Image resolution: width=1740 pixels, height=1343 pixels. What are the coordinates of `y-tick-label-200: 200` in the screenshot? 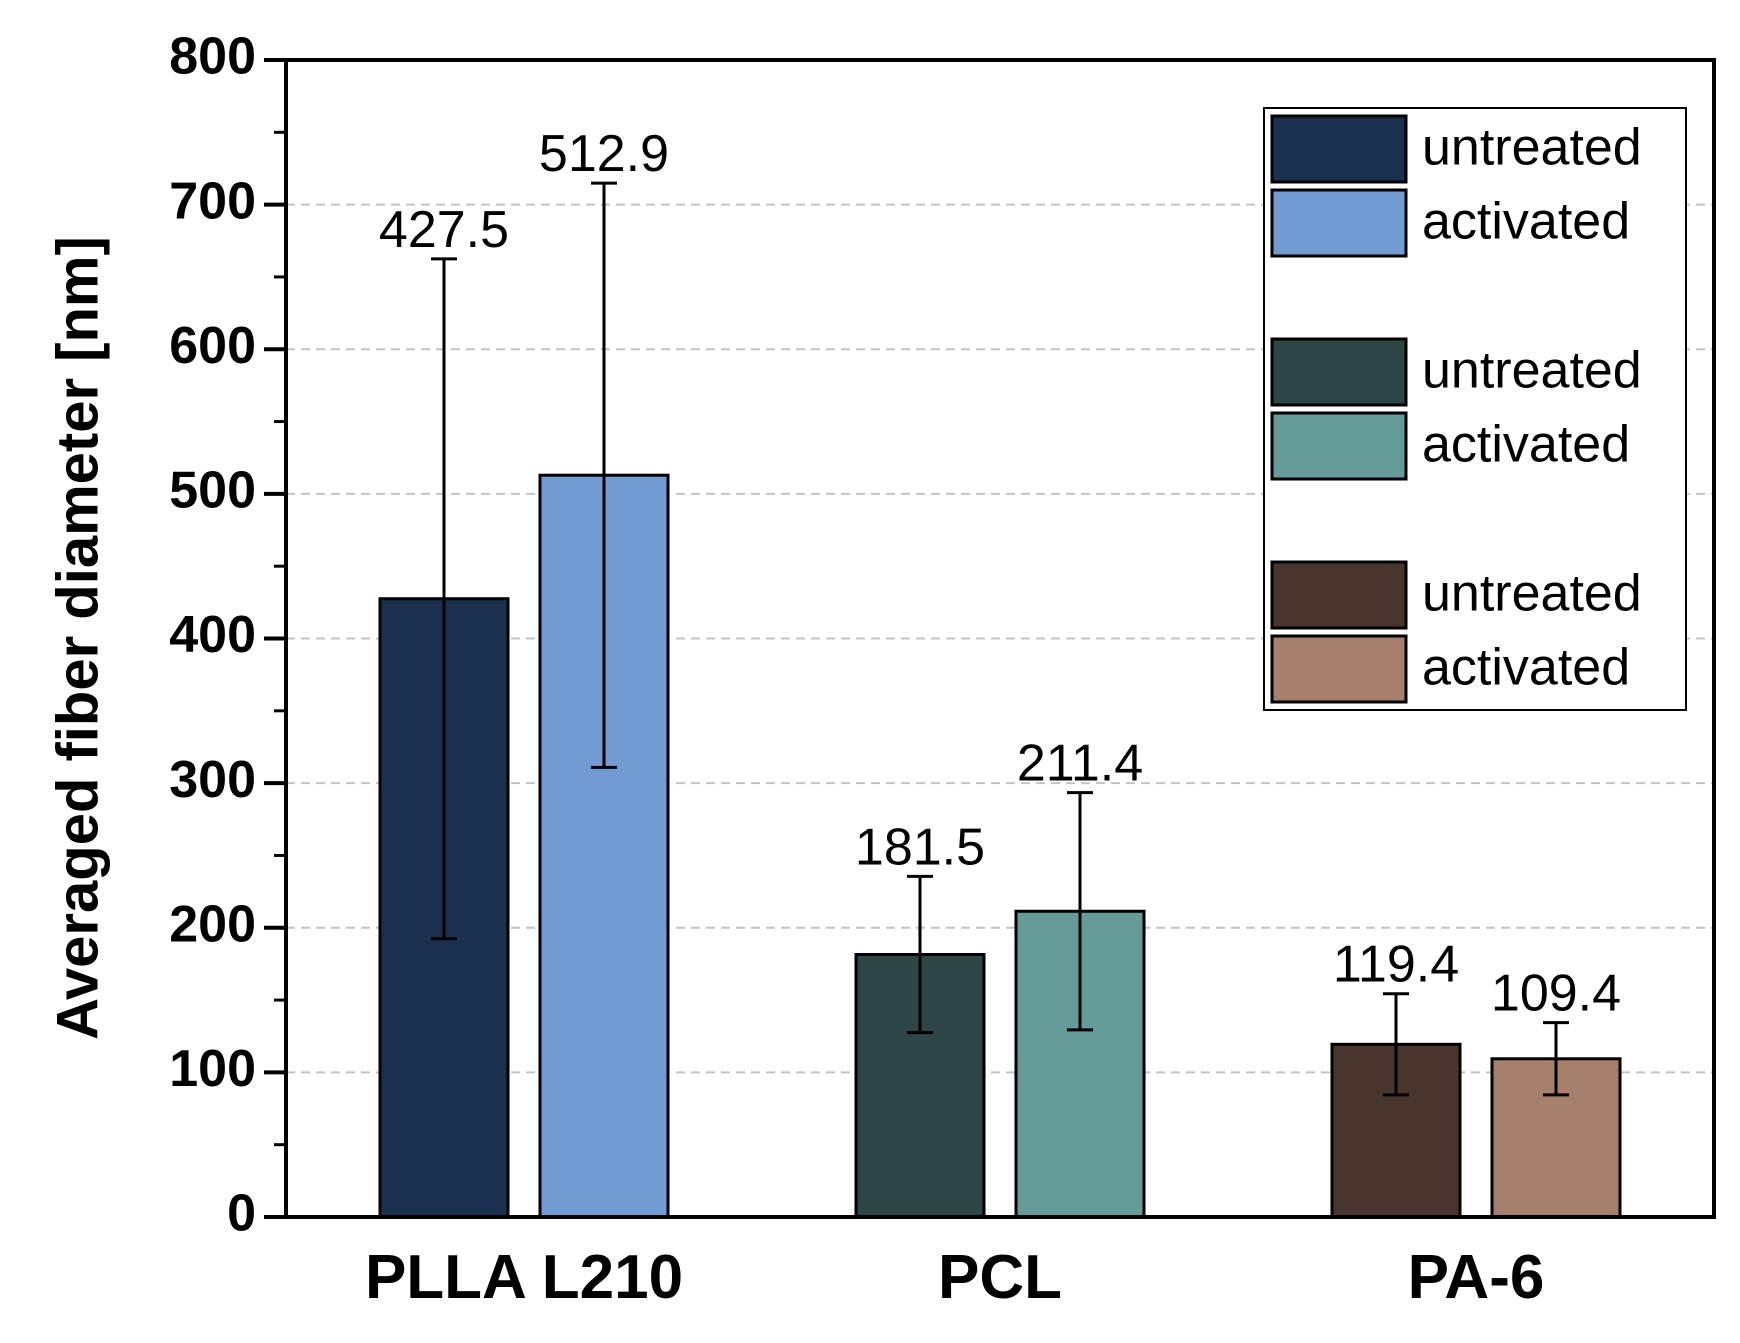 It's located at (212, 924).